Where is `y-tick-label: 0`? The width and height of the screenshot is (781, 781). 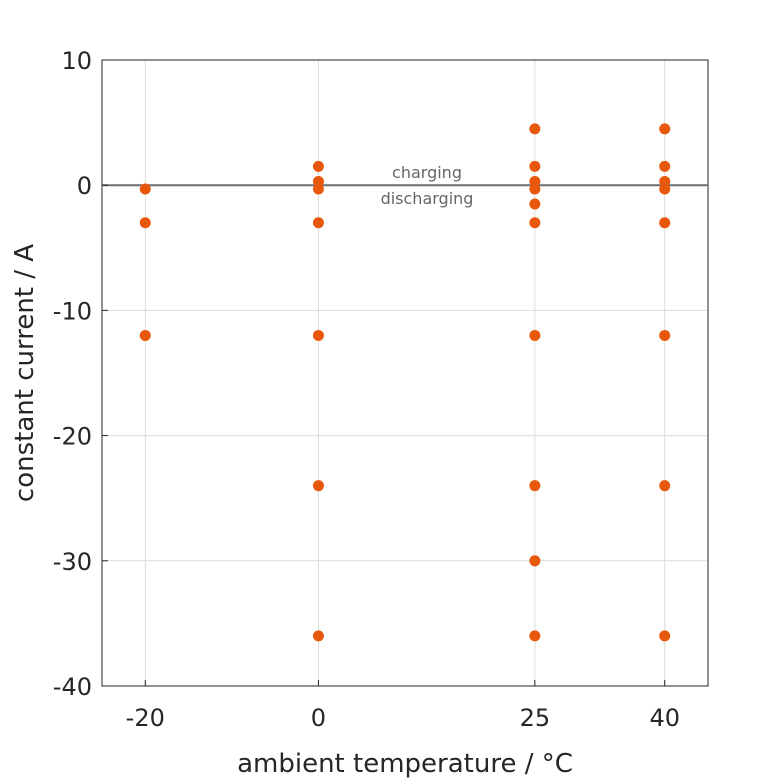 y-tick-label: 0 is located at coordinates (84, 186).